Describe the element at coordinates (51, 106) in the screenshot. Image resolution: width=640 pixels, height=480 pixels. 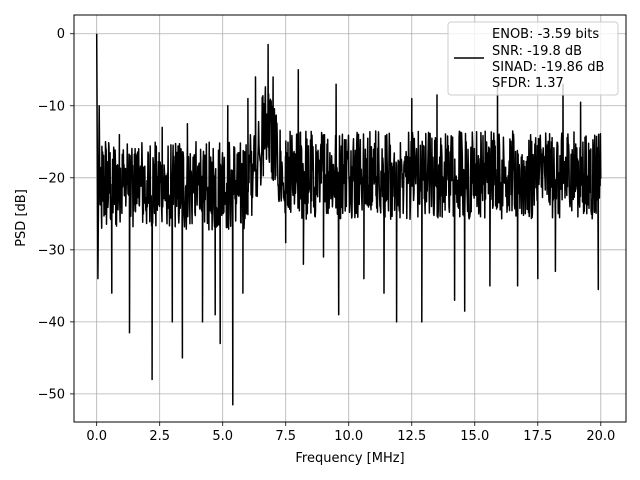
I see `y-tick-label: −10` at that location.